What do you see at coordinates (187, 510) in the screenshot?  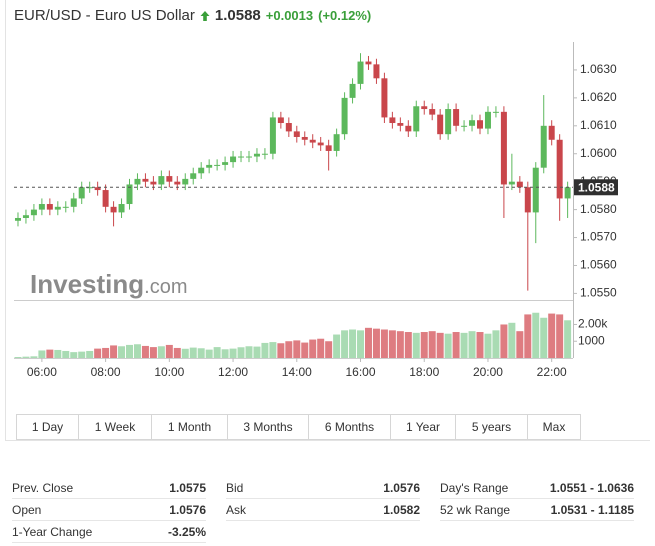 I see `stat-value: 1.0576` at bounding box center [187, 510].